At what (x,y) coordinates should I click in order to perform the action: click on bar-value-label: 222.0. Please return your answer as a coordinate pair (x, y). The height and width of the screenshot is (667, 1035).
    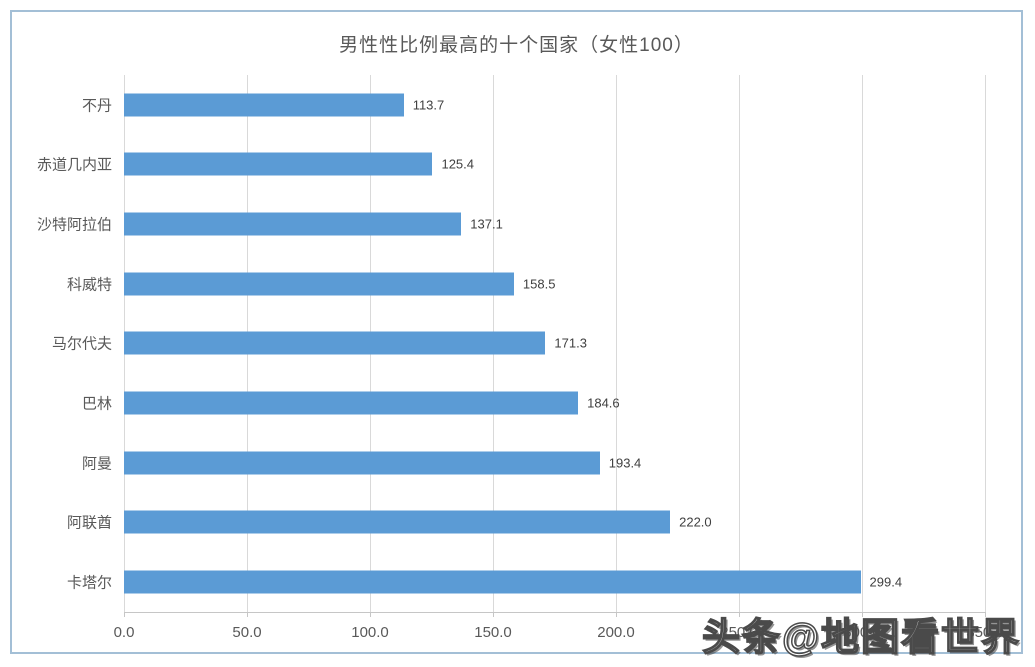
    Looking at the image, I should click on (695, 522).